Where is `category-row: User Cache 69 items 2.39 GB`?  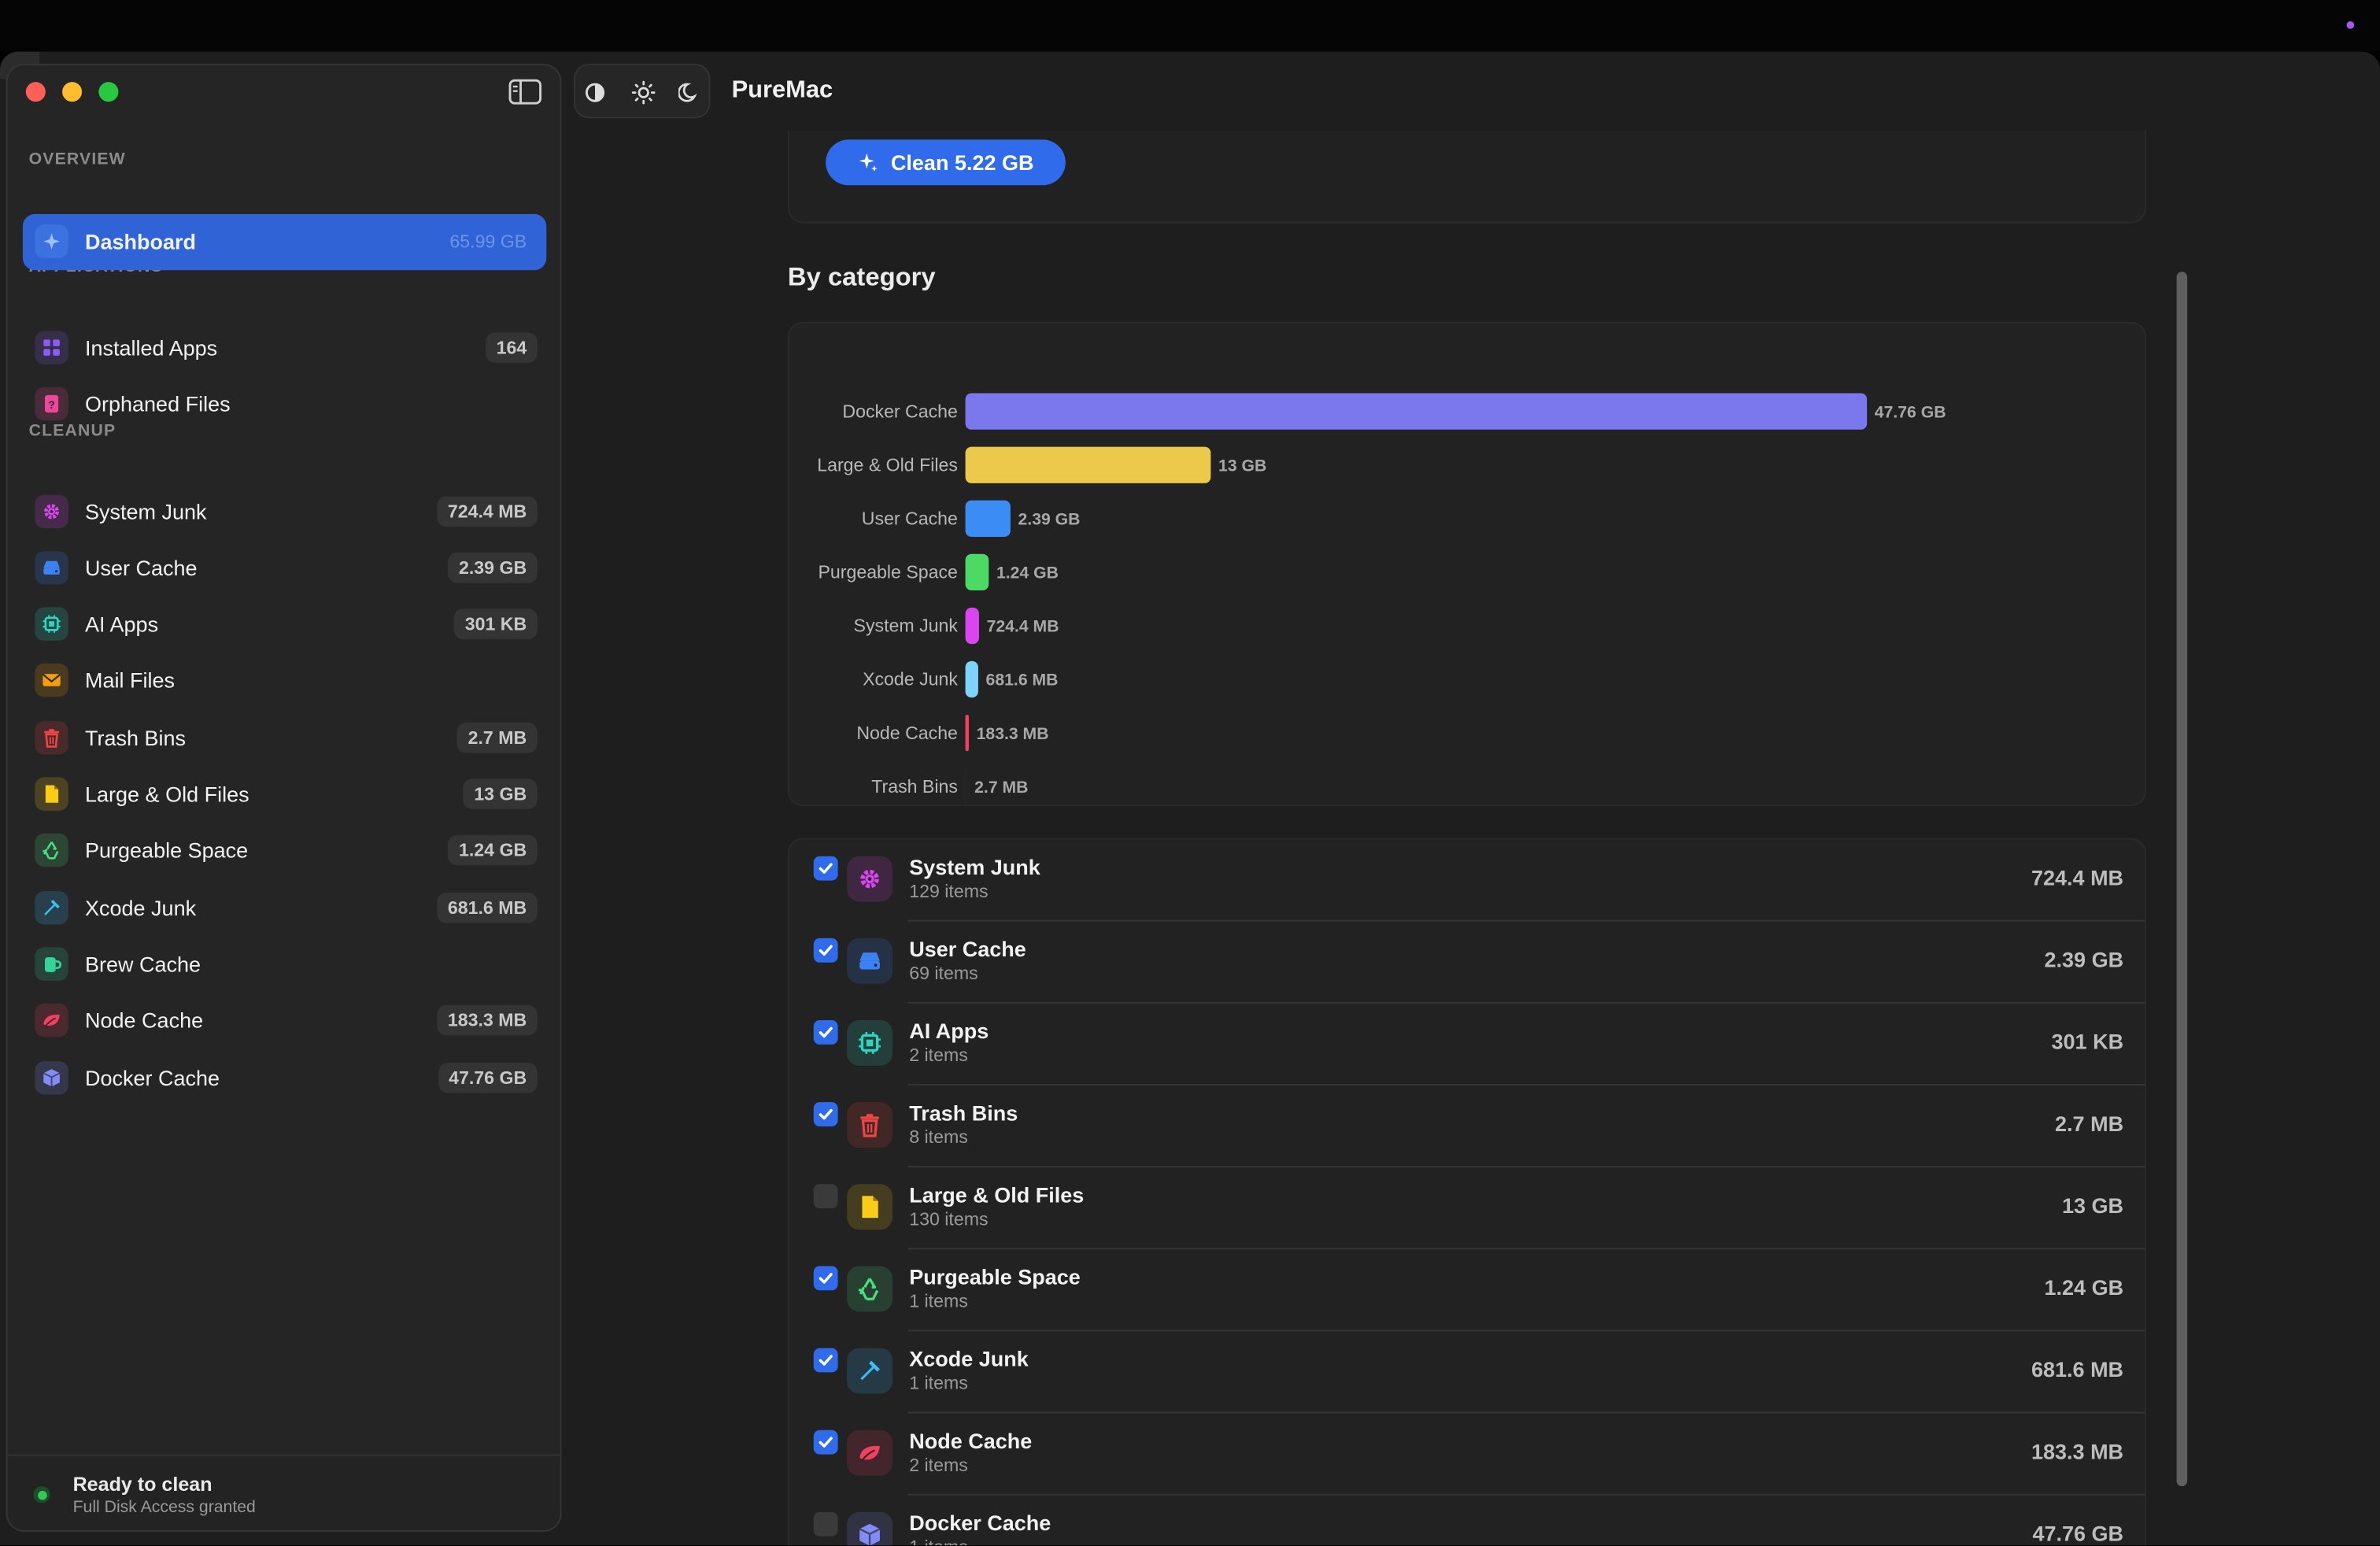
category-row: User Cache 69 items 2.39 GB is located at coordinates (1467, 963).